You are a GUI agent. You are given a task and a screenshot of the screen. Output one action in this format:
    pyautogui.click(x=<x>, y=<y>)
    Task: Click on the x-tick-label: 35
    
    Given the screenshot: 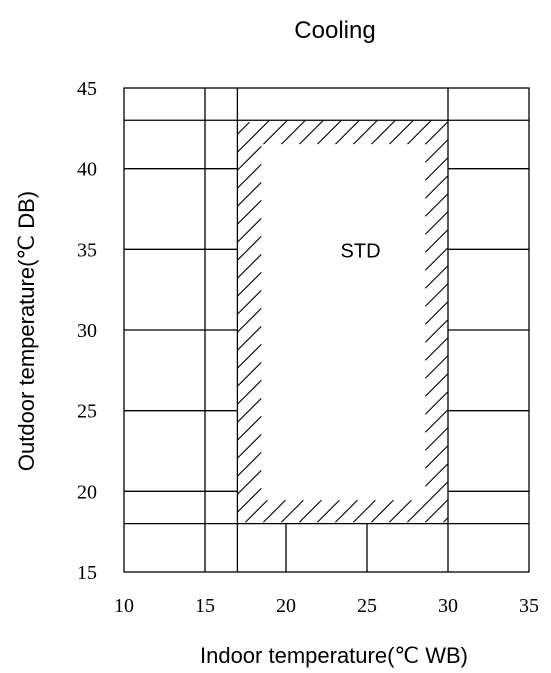 What is the action you would take?
    pyautogui.click(x=529, y=606)
    